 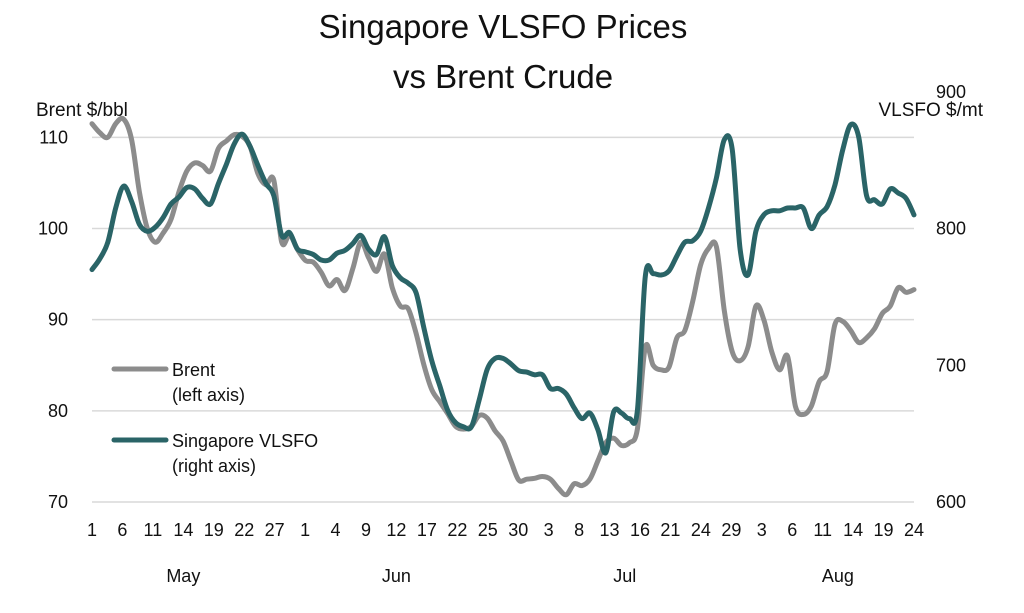 What do you see at coordinates (53, 229) in the screenshot?
I see `left-tick-label: 100` at bounding box center [53, 229].